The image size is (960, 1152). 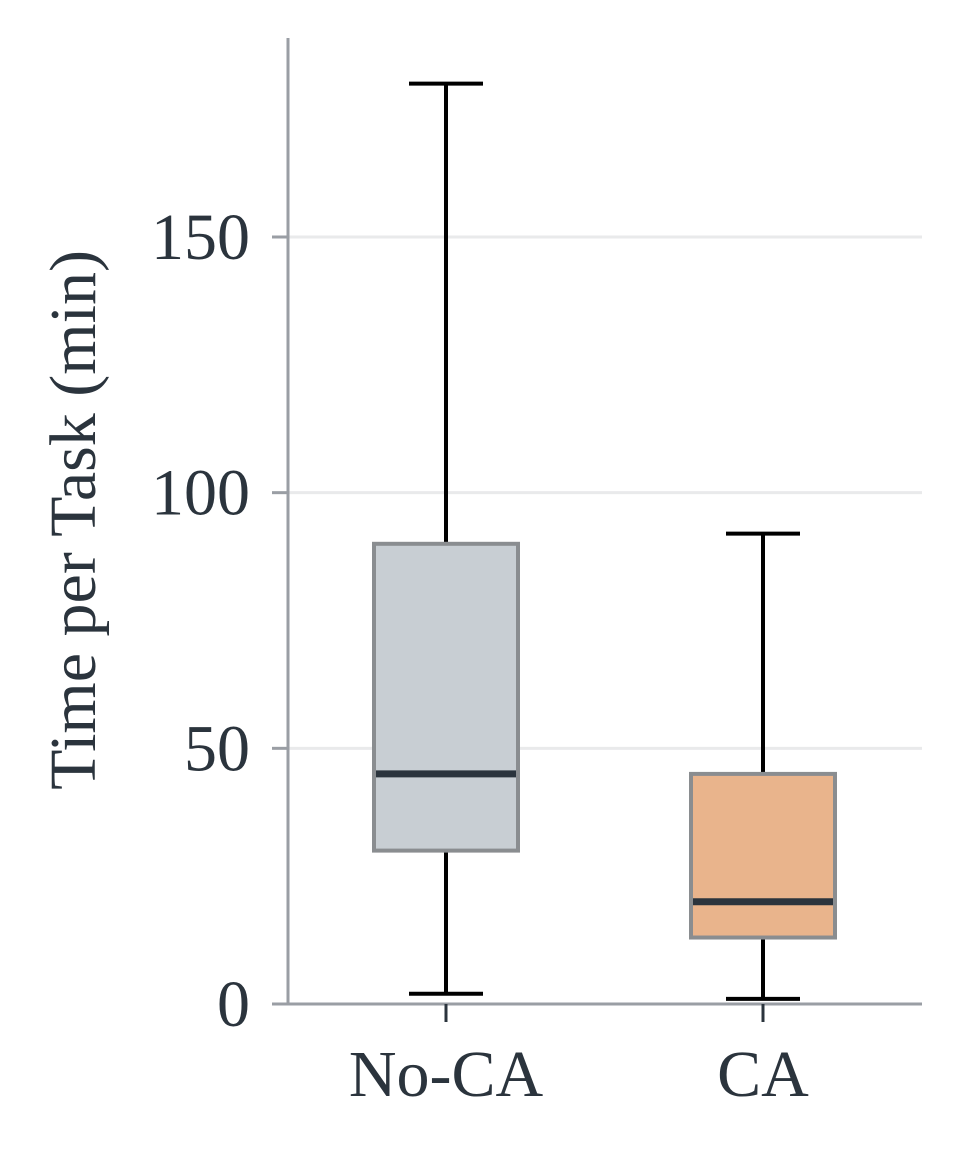 I want to click on y-tick-label-50: 50, so click(x=217, y=748).